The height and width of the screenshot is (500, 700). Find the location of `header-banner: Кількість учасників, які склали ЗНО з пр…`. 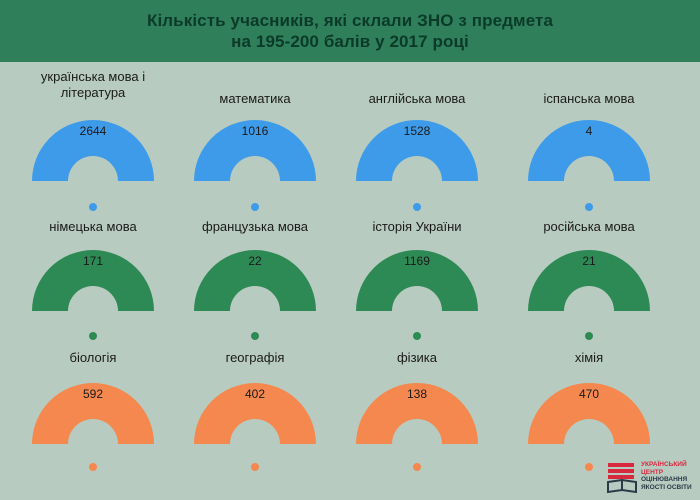

header-banner: Кількість учасників, які склали ЗНО з пр… is located at coordinates (350, 31).